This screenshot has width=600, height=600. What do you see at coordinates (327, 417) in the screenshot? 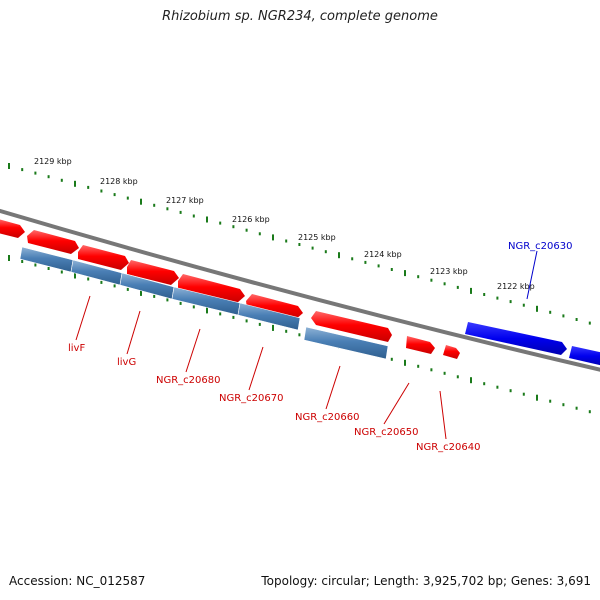
I see `gene-label-NGR_c20660: NGR_c20660` at bounding box center [327, 417].